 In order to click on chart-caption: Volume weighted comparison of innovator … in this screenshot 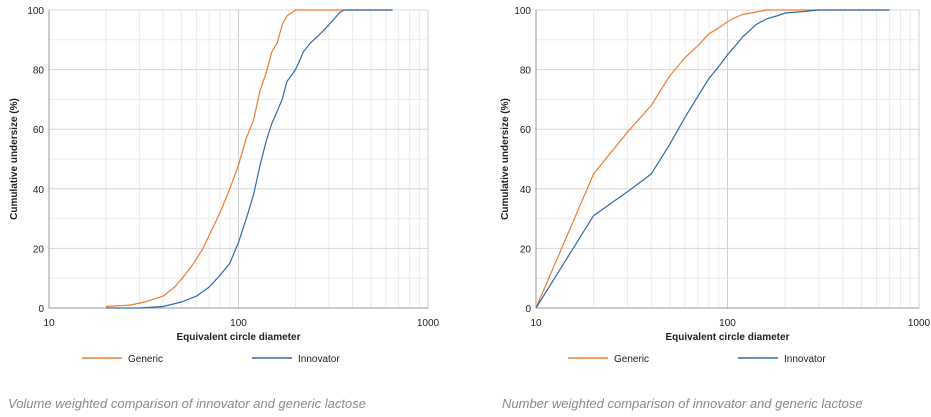, I will do `click(187, 403)`.